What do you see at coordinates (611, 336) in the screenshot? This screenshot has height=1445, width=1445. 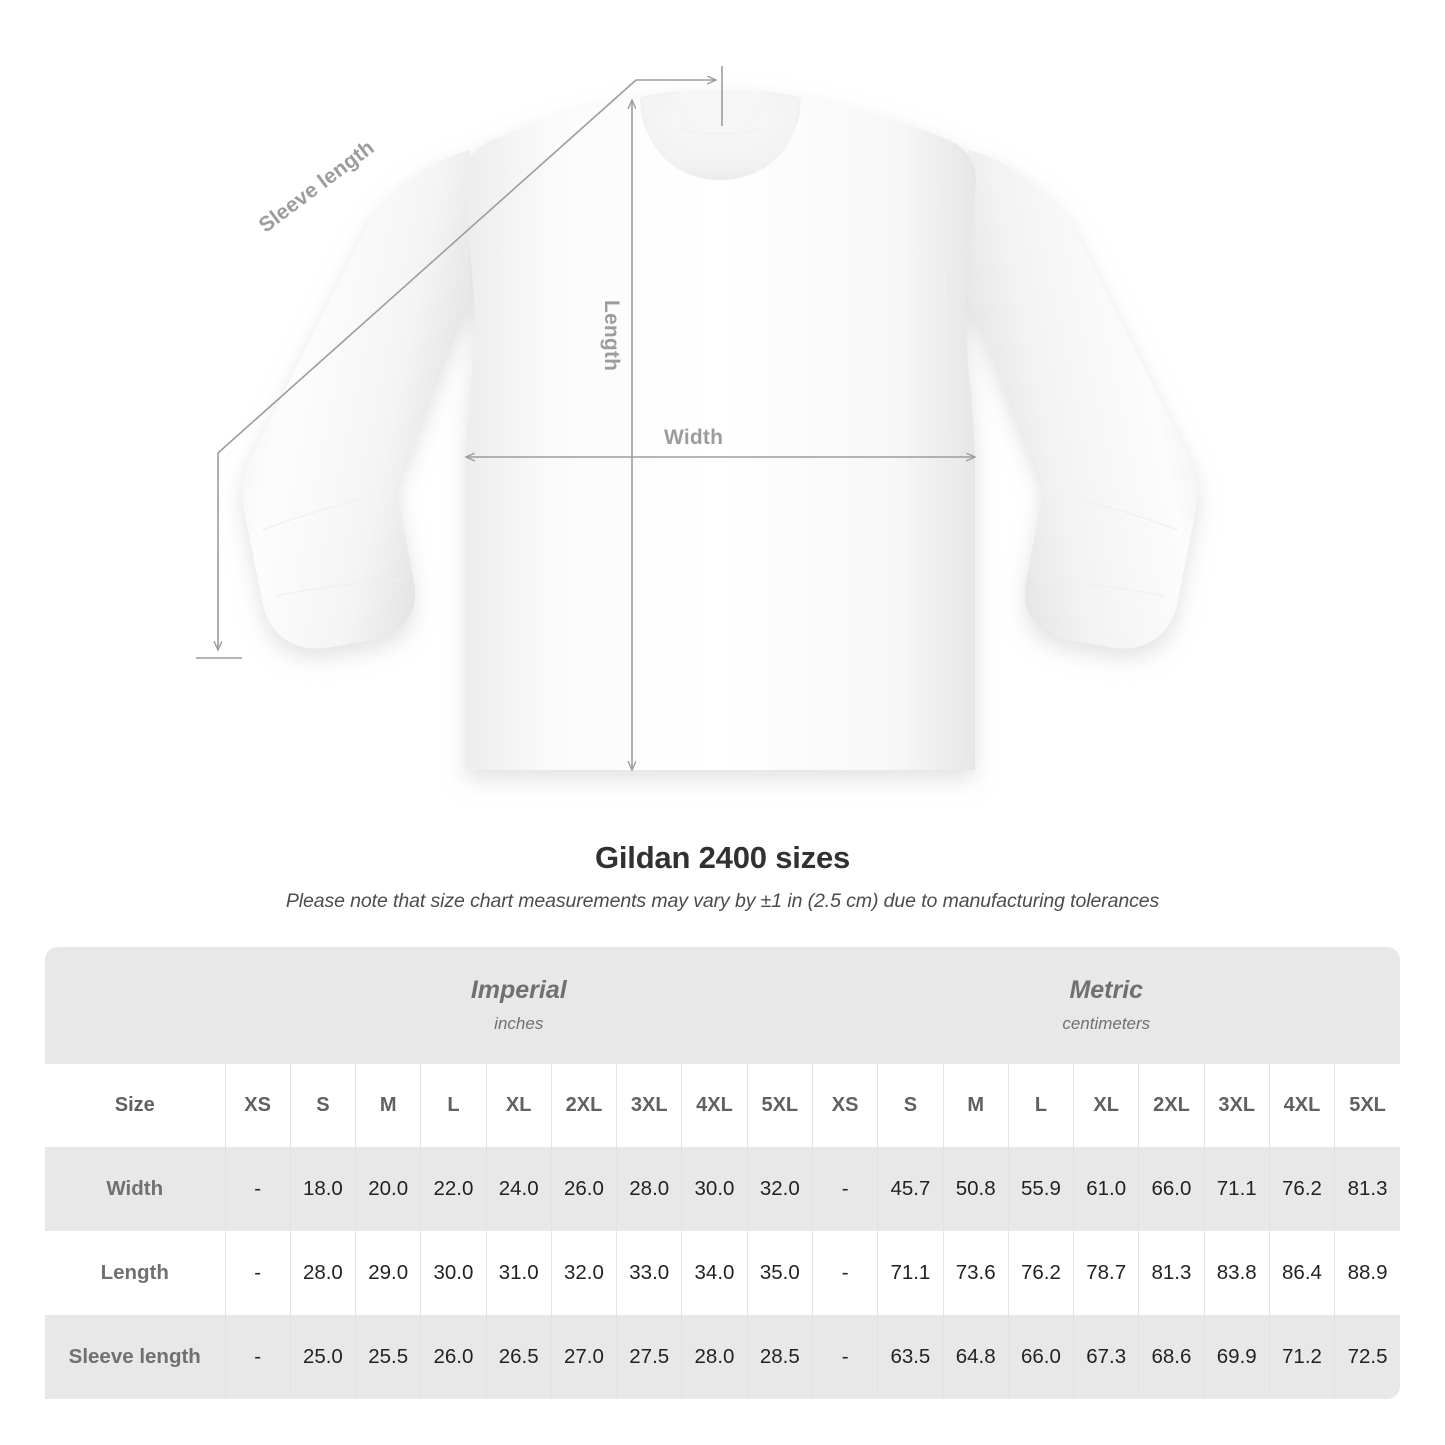 I see `length-label: Length` at bounding box center [611, 336].